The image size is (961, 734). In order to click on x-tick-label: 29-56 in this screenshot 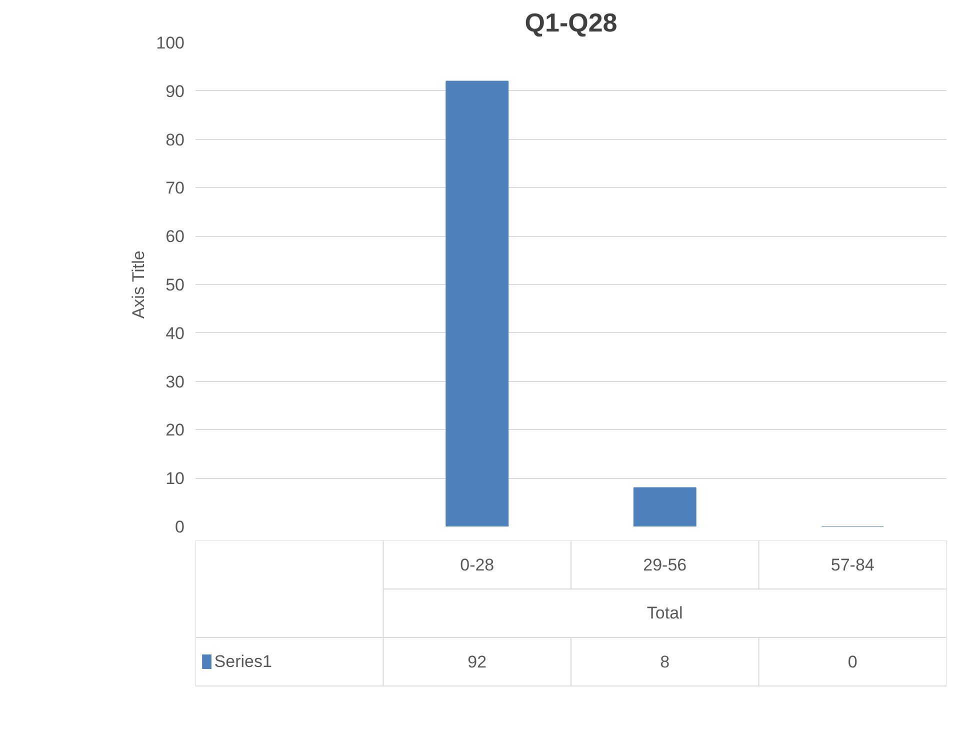, I will do `click(665, 565)`.